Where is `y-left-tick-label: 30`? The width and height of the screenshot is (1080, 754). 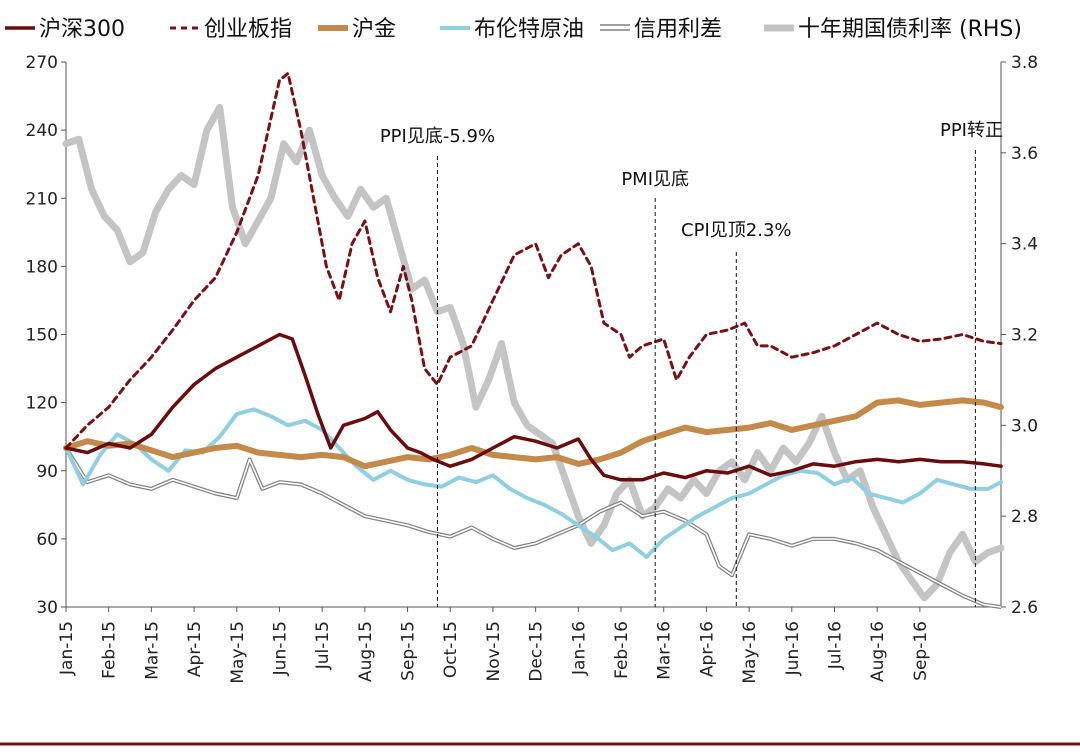
y-left-tick-label: 30 is located at coordinates (47, 608).